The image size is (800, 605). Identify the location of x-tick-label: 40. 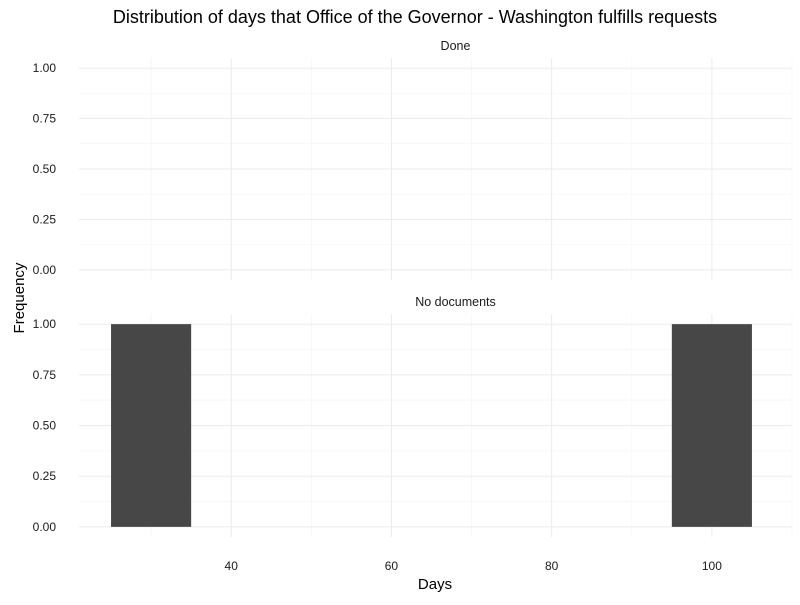
(232, 566).